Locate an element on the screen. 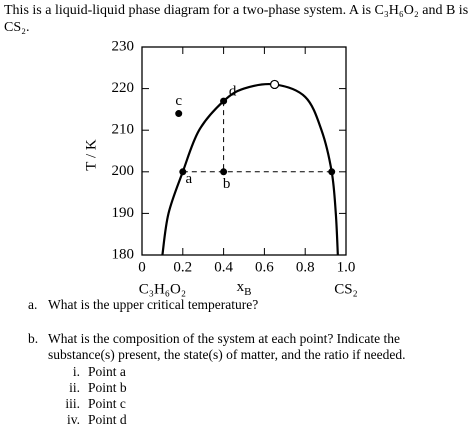  y-tick-label: 220 is located at coordinates (123, 88).